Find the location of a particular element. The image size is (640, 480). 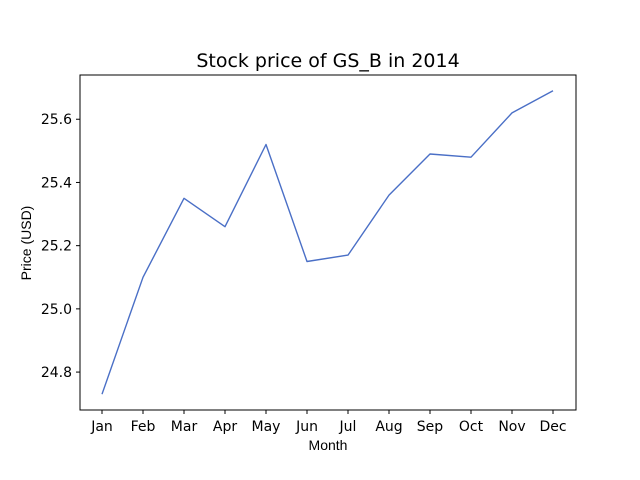

y-tick-label: 25.4 is located at coordinates (56, 183).